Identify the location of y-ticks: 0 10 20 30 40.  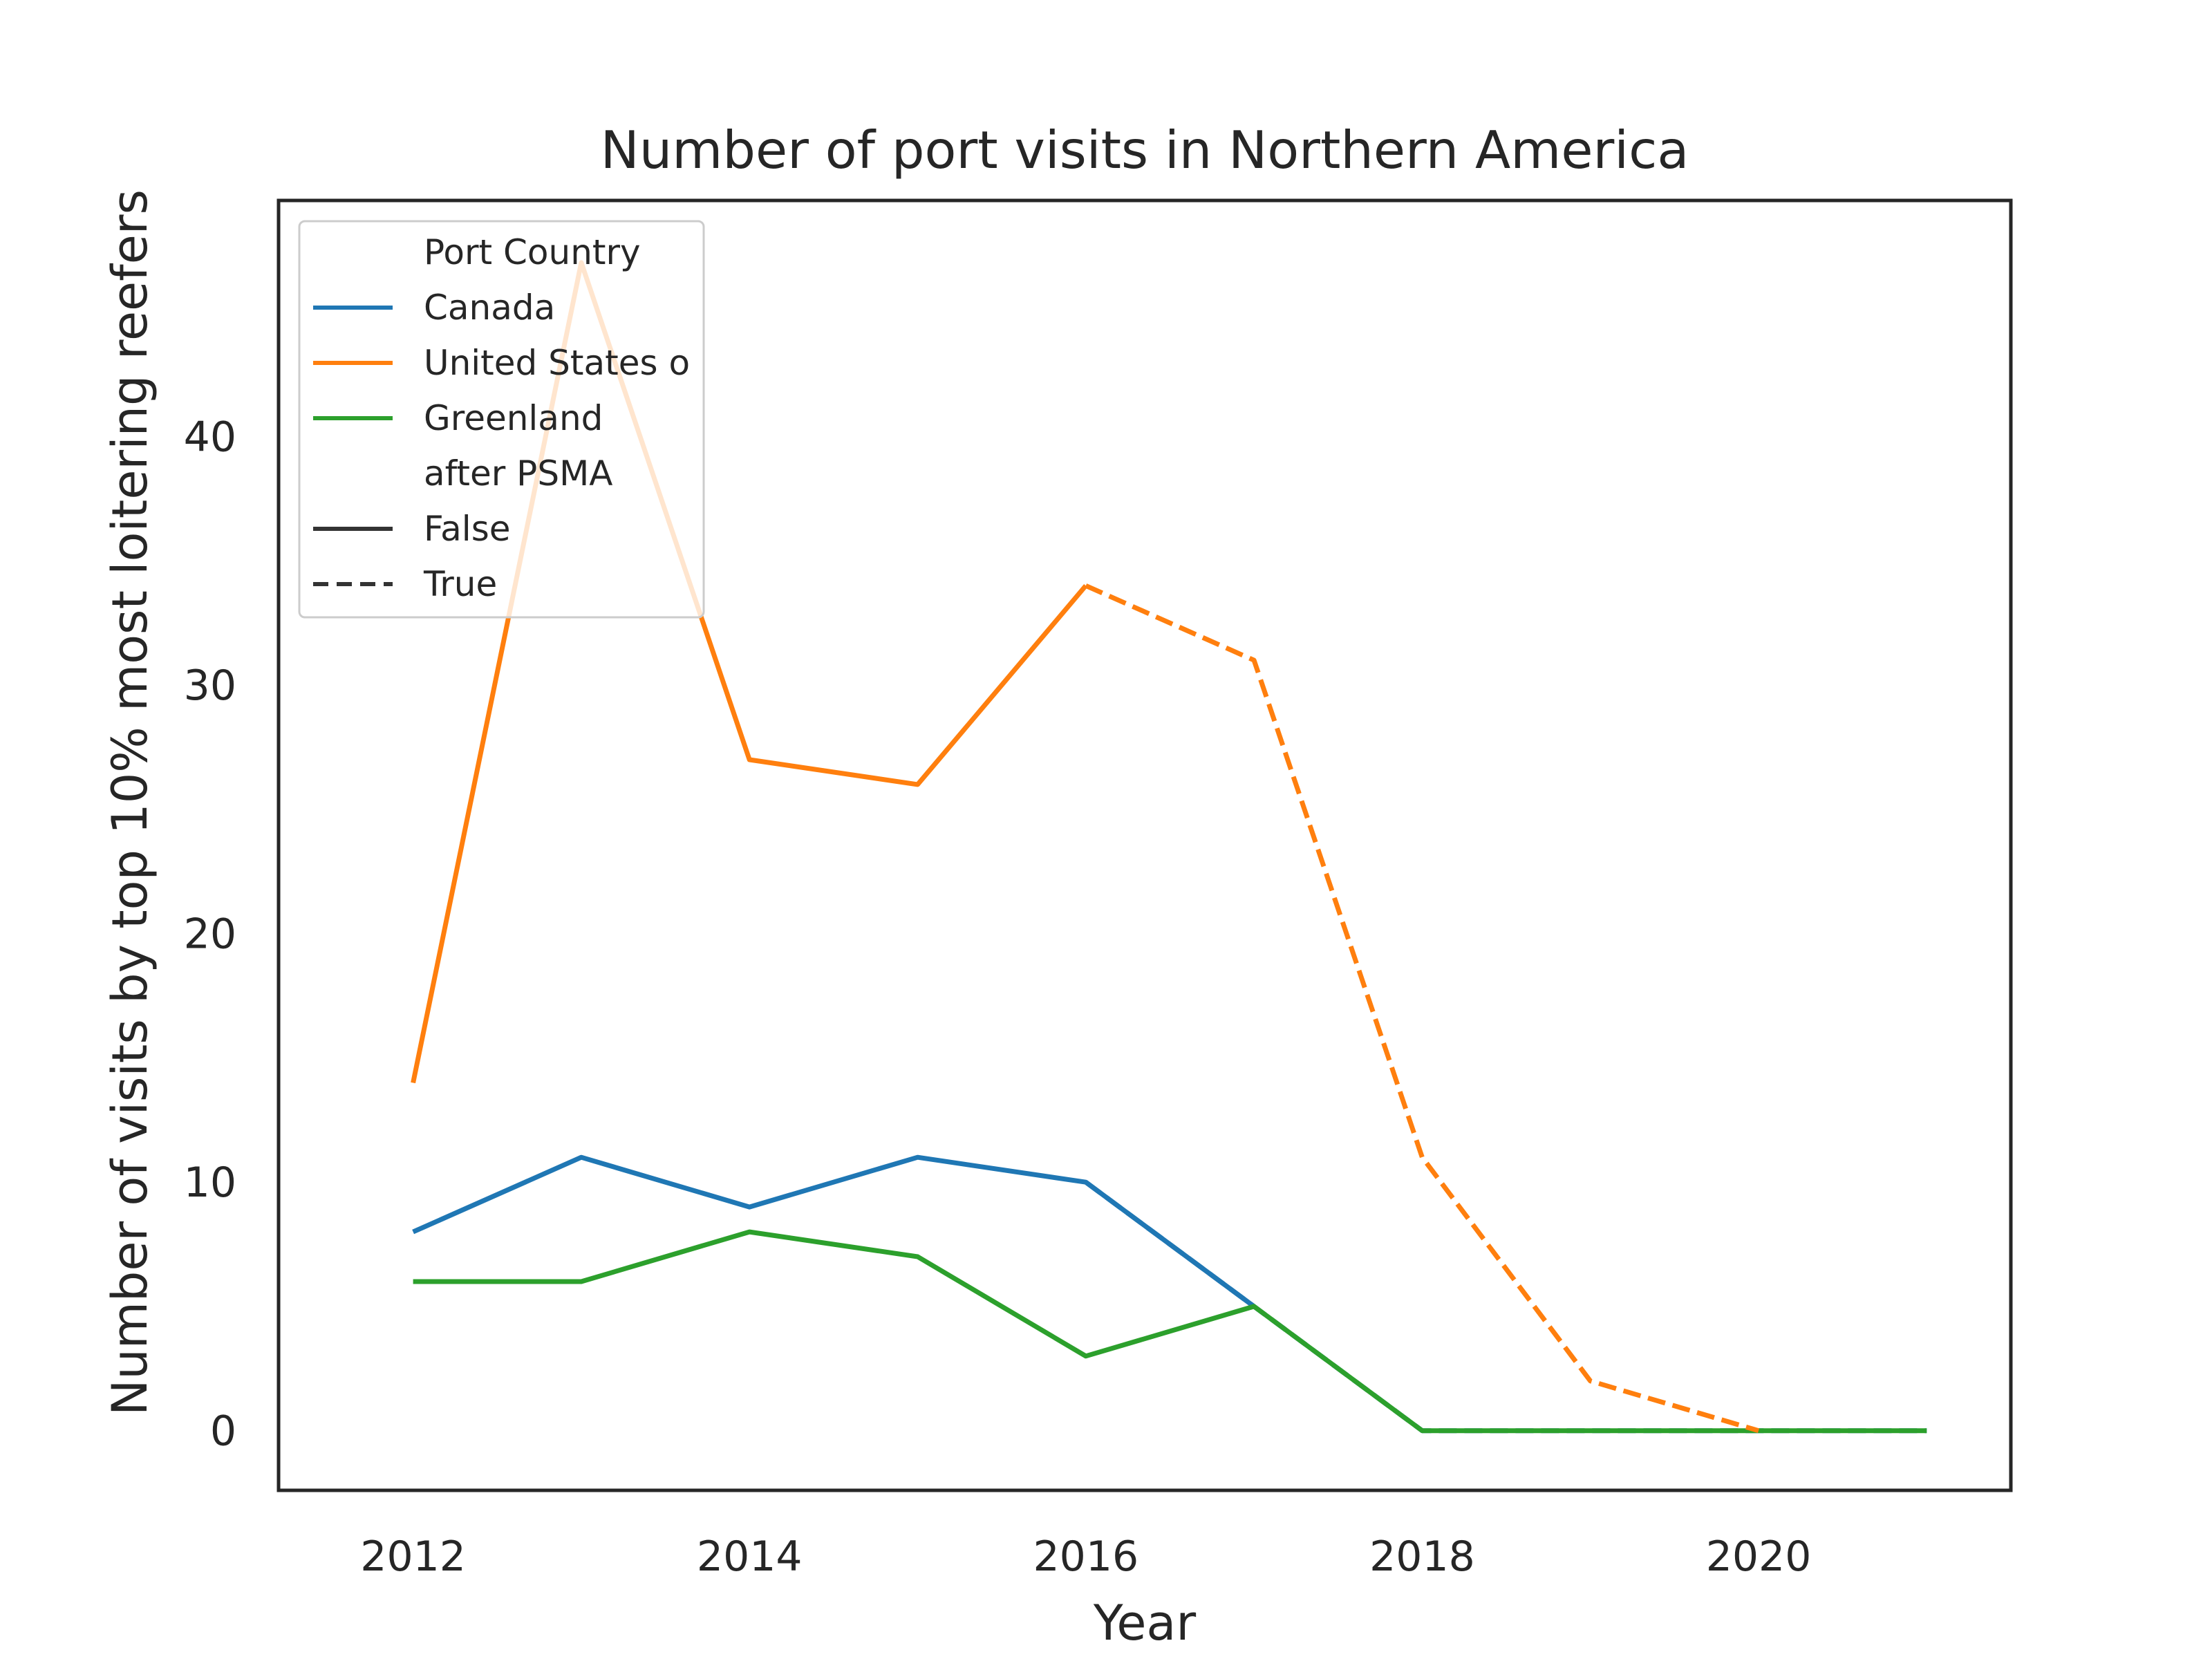
(210, 934).